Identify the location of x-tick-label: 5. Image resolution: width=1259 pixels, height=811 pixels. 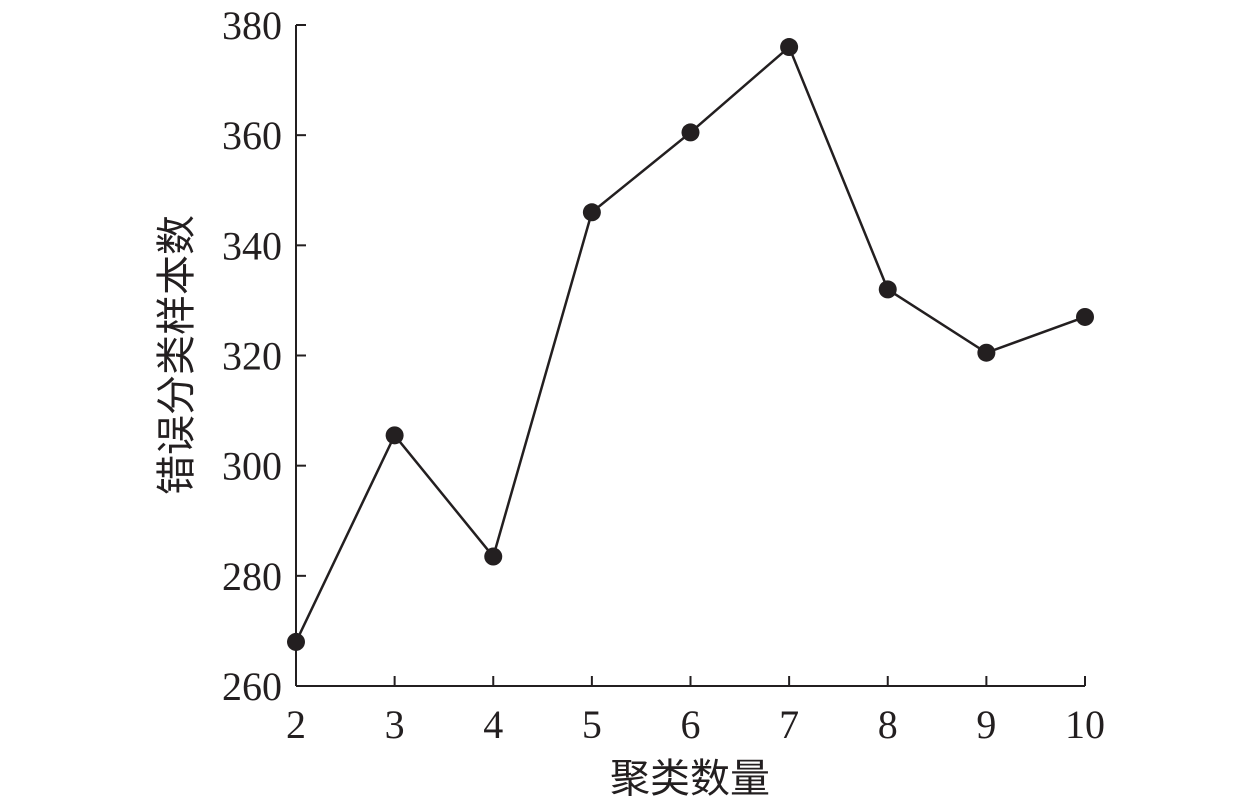
(592, 724).